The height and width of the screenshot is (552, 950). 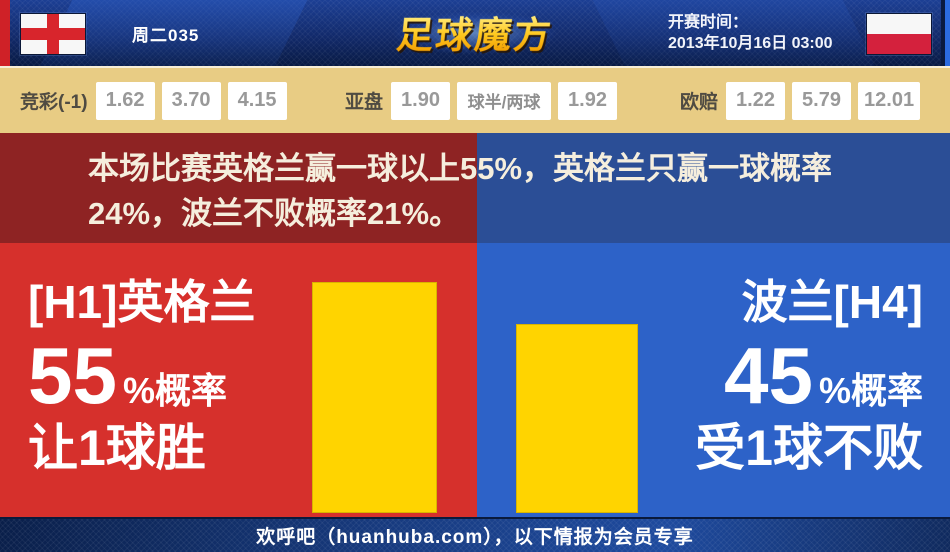 I want to click on jingcai-odds-away: 4.15, so click(x=257, y=100).